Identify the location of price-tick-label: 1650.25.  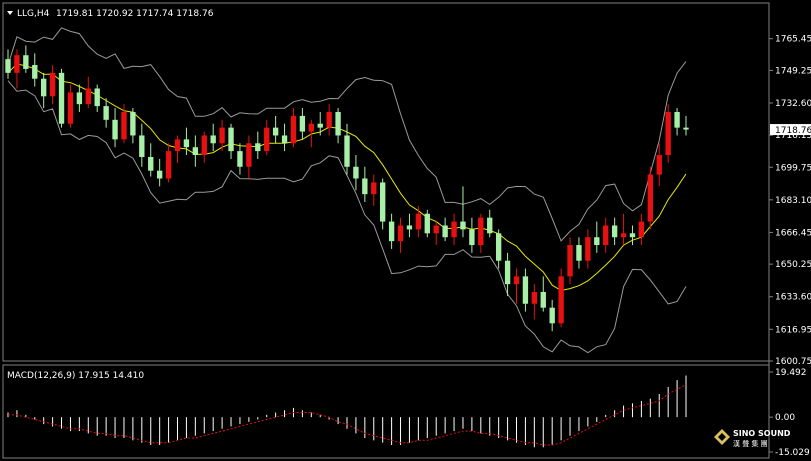
(793, 265).